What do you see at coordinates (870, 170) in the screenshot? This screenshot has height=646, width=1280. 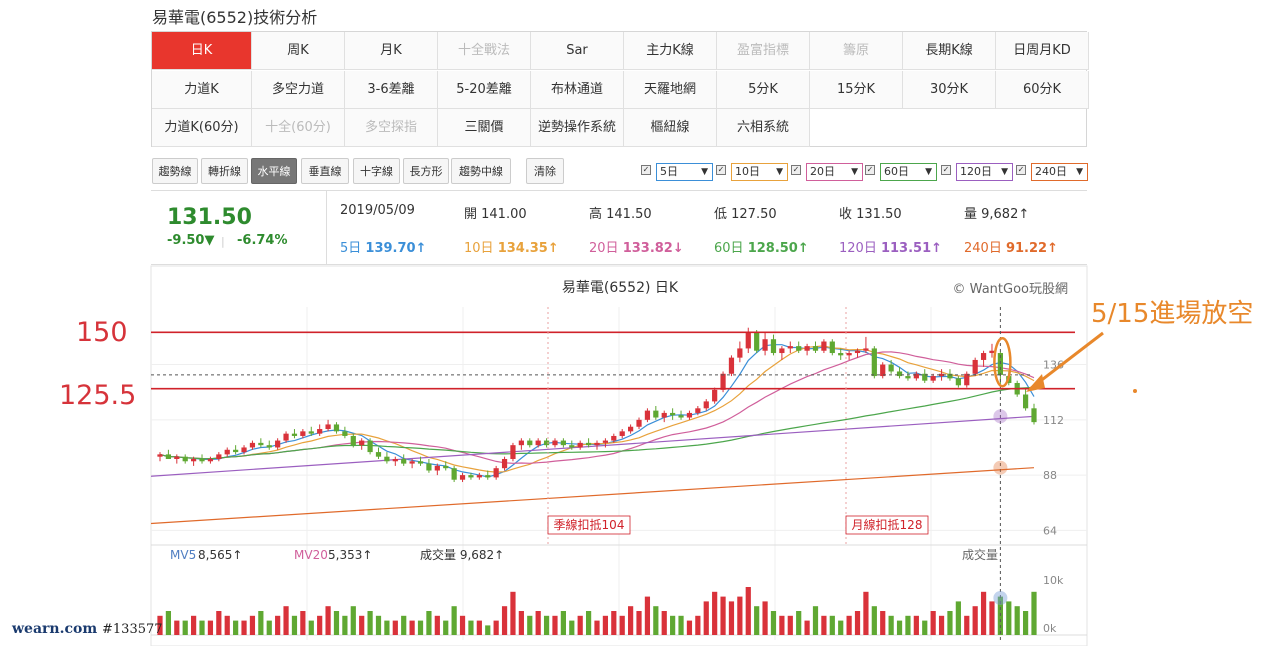 I see `ma-checkbox-4: ✓` at bounding box center [870, 170].